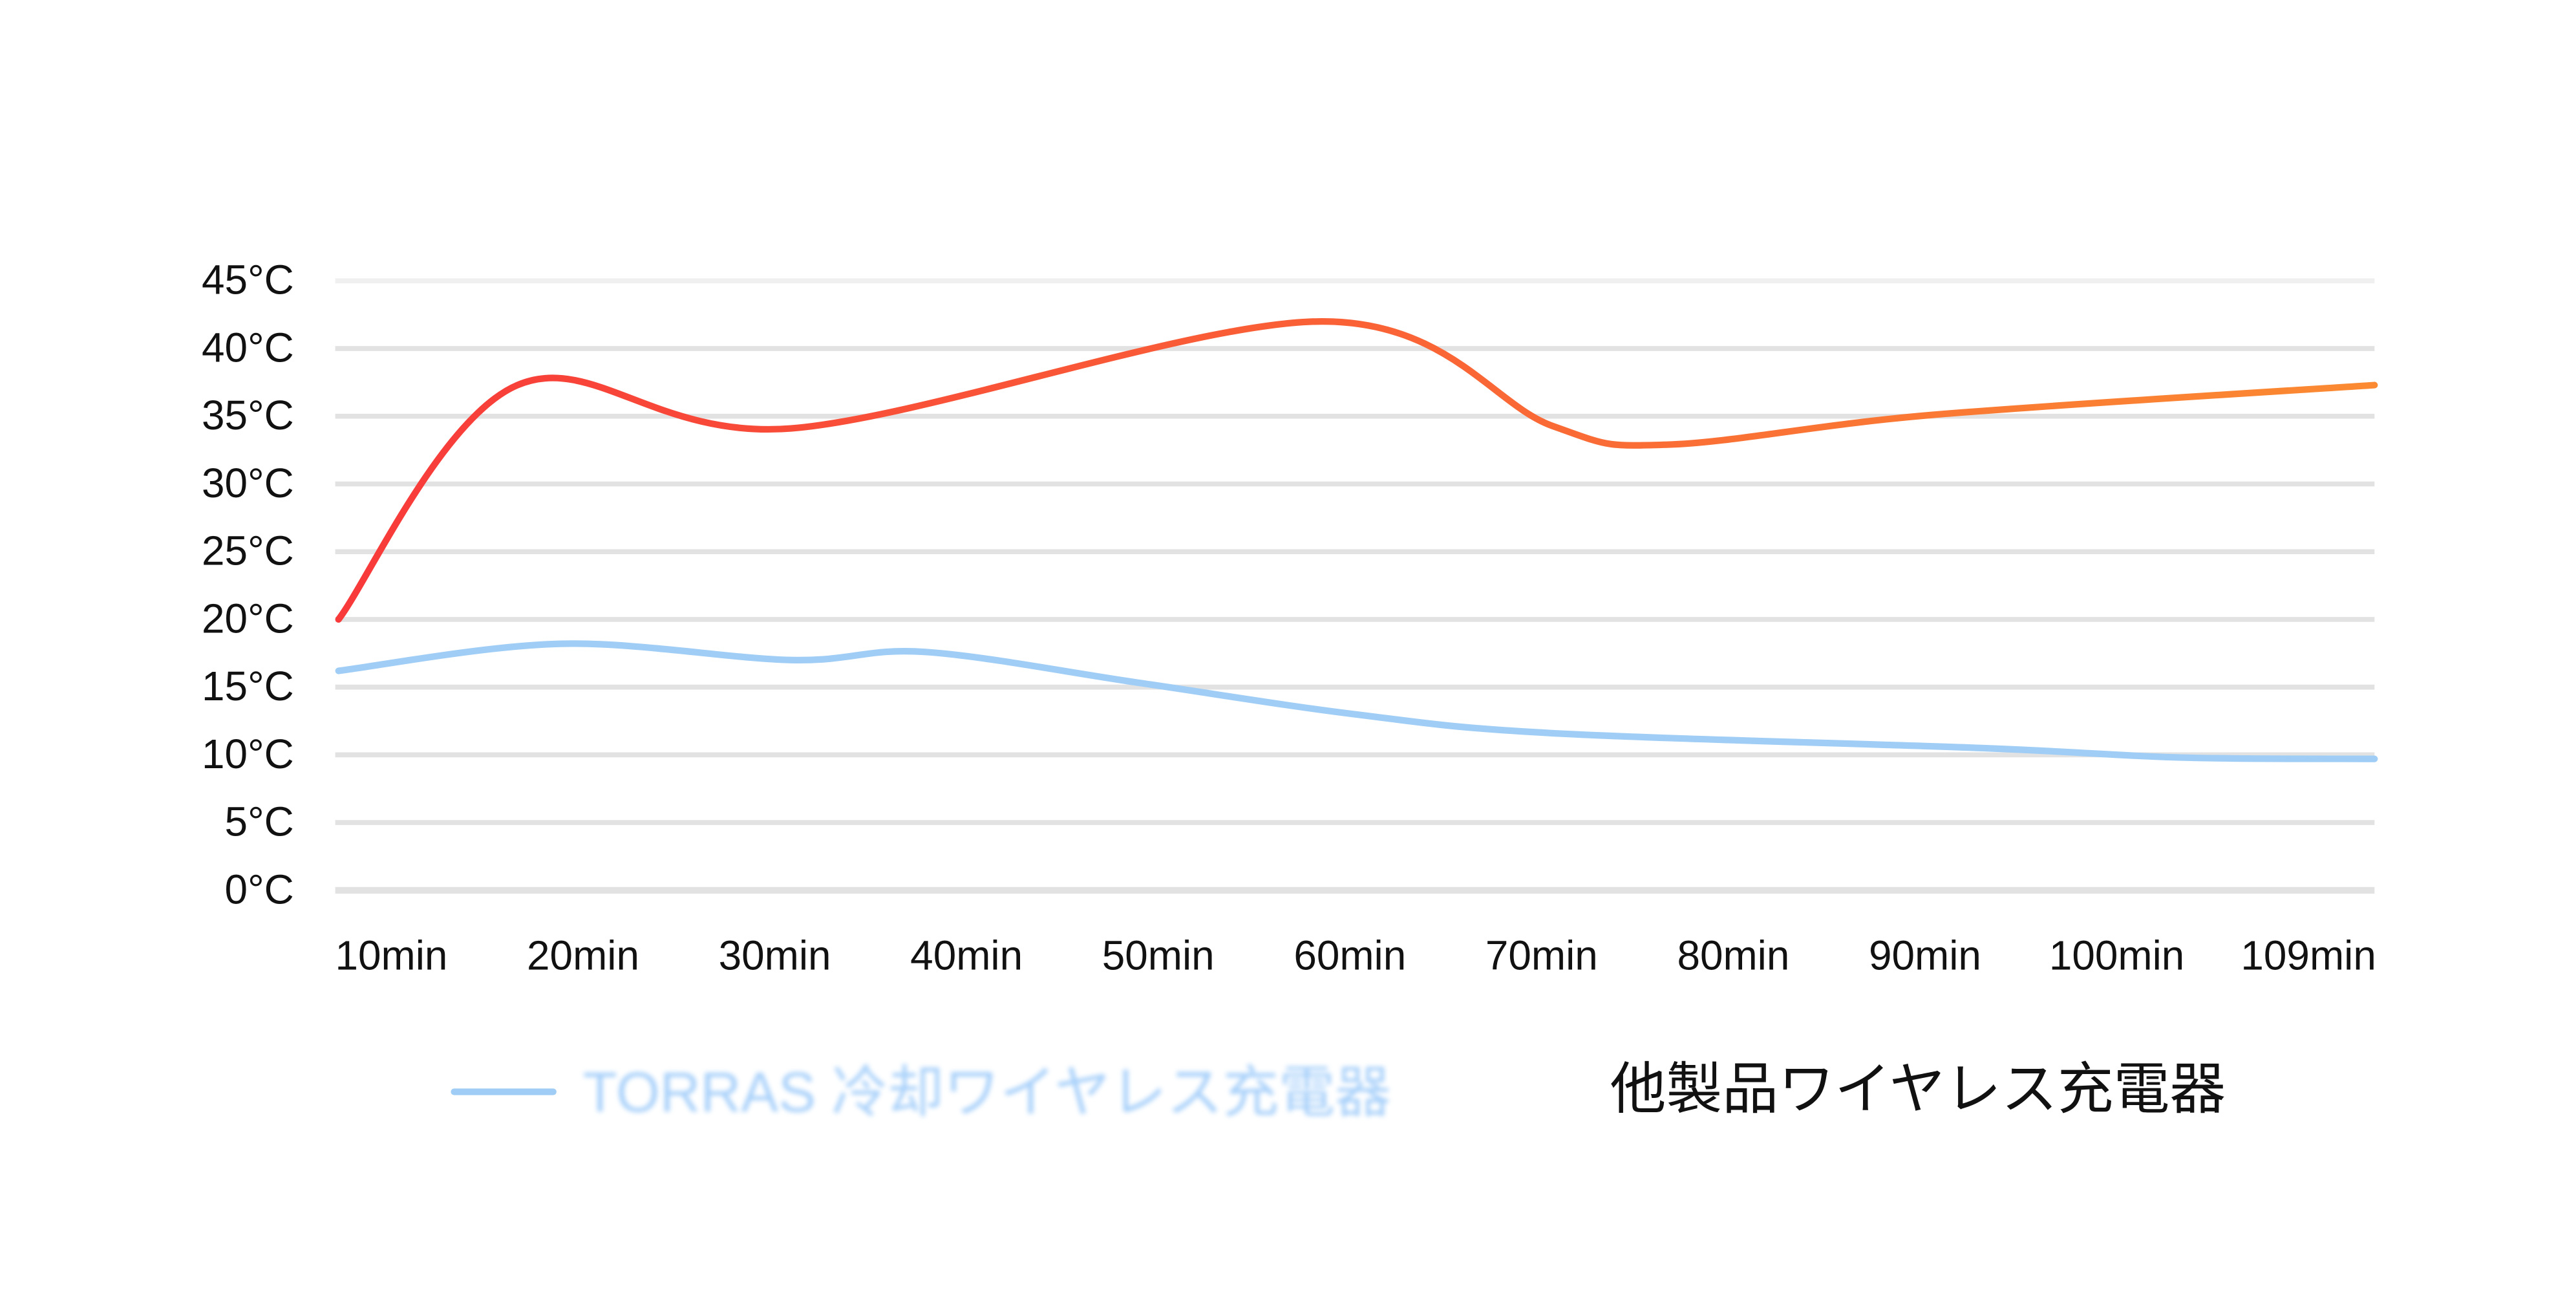 The image size is (2576, 1290). I want to click on y-tick-label: 5°C, so click(259, 822).